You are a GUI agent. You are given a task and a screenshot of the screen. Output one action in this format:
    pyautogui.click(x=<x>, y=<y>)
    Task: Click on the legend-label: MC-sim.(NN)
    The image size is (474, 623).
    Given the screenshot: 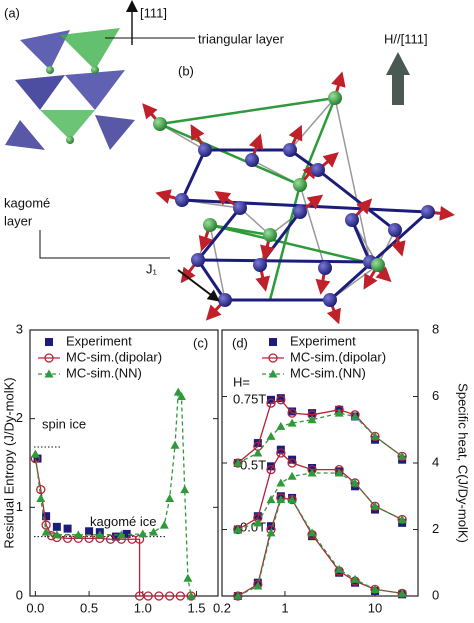 What is the action you would take?
    pyautogui.click(x=104, y=372)
    